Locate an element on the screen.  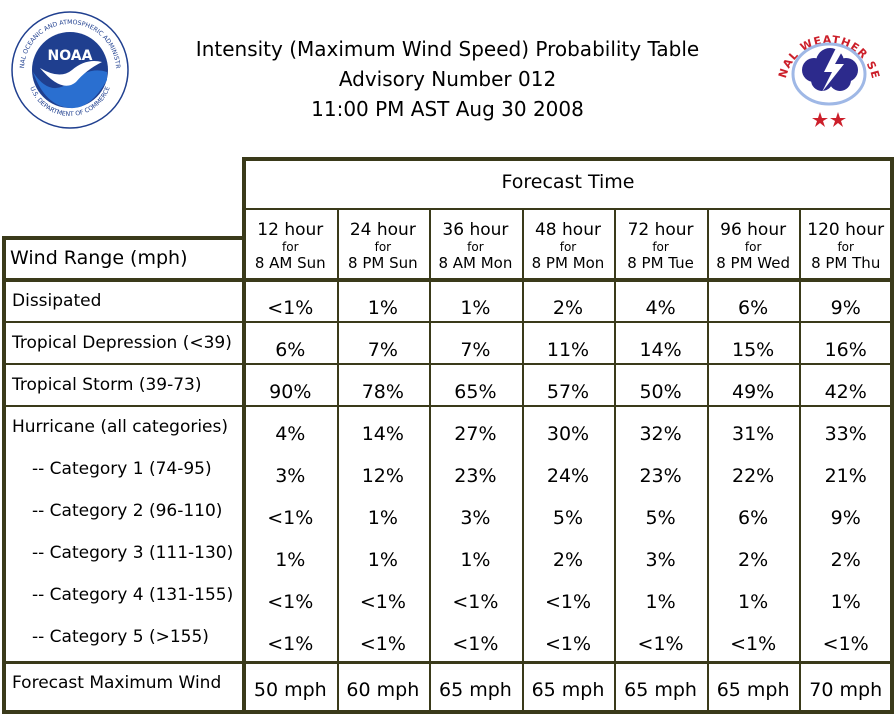
table-cell: 24% is located at coordinates (568, 476).